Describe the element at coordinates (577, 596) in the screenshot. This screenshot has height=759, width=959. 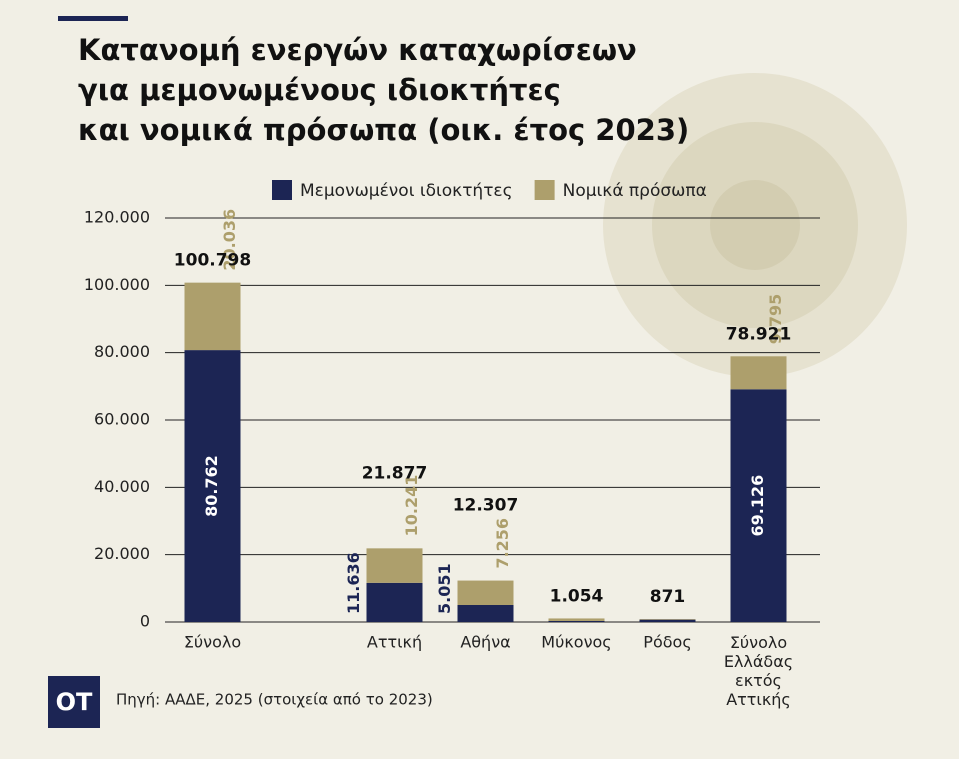
I see `total-label: 1.054` at that location.